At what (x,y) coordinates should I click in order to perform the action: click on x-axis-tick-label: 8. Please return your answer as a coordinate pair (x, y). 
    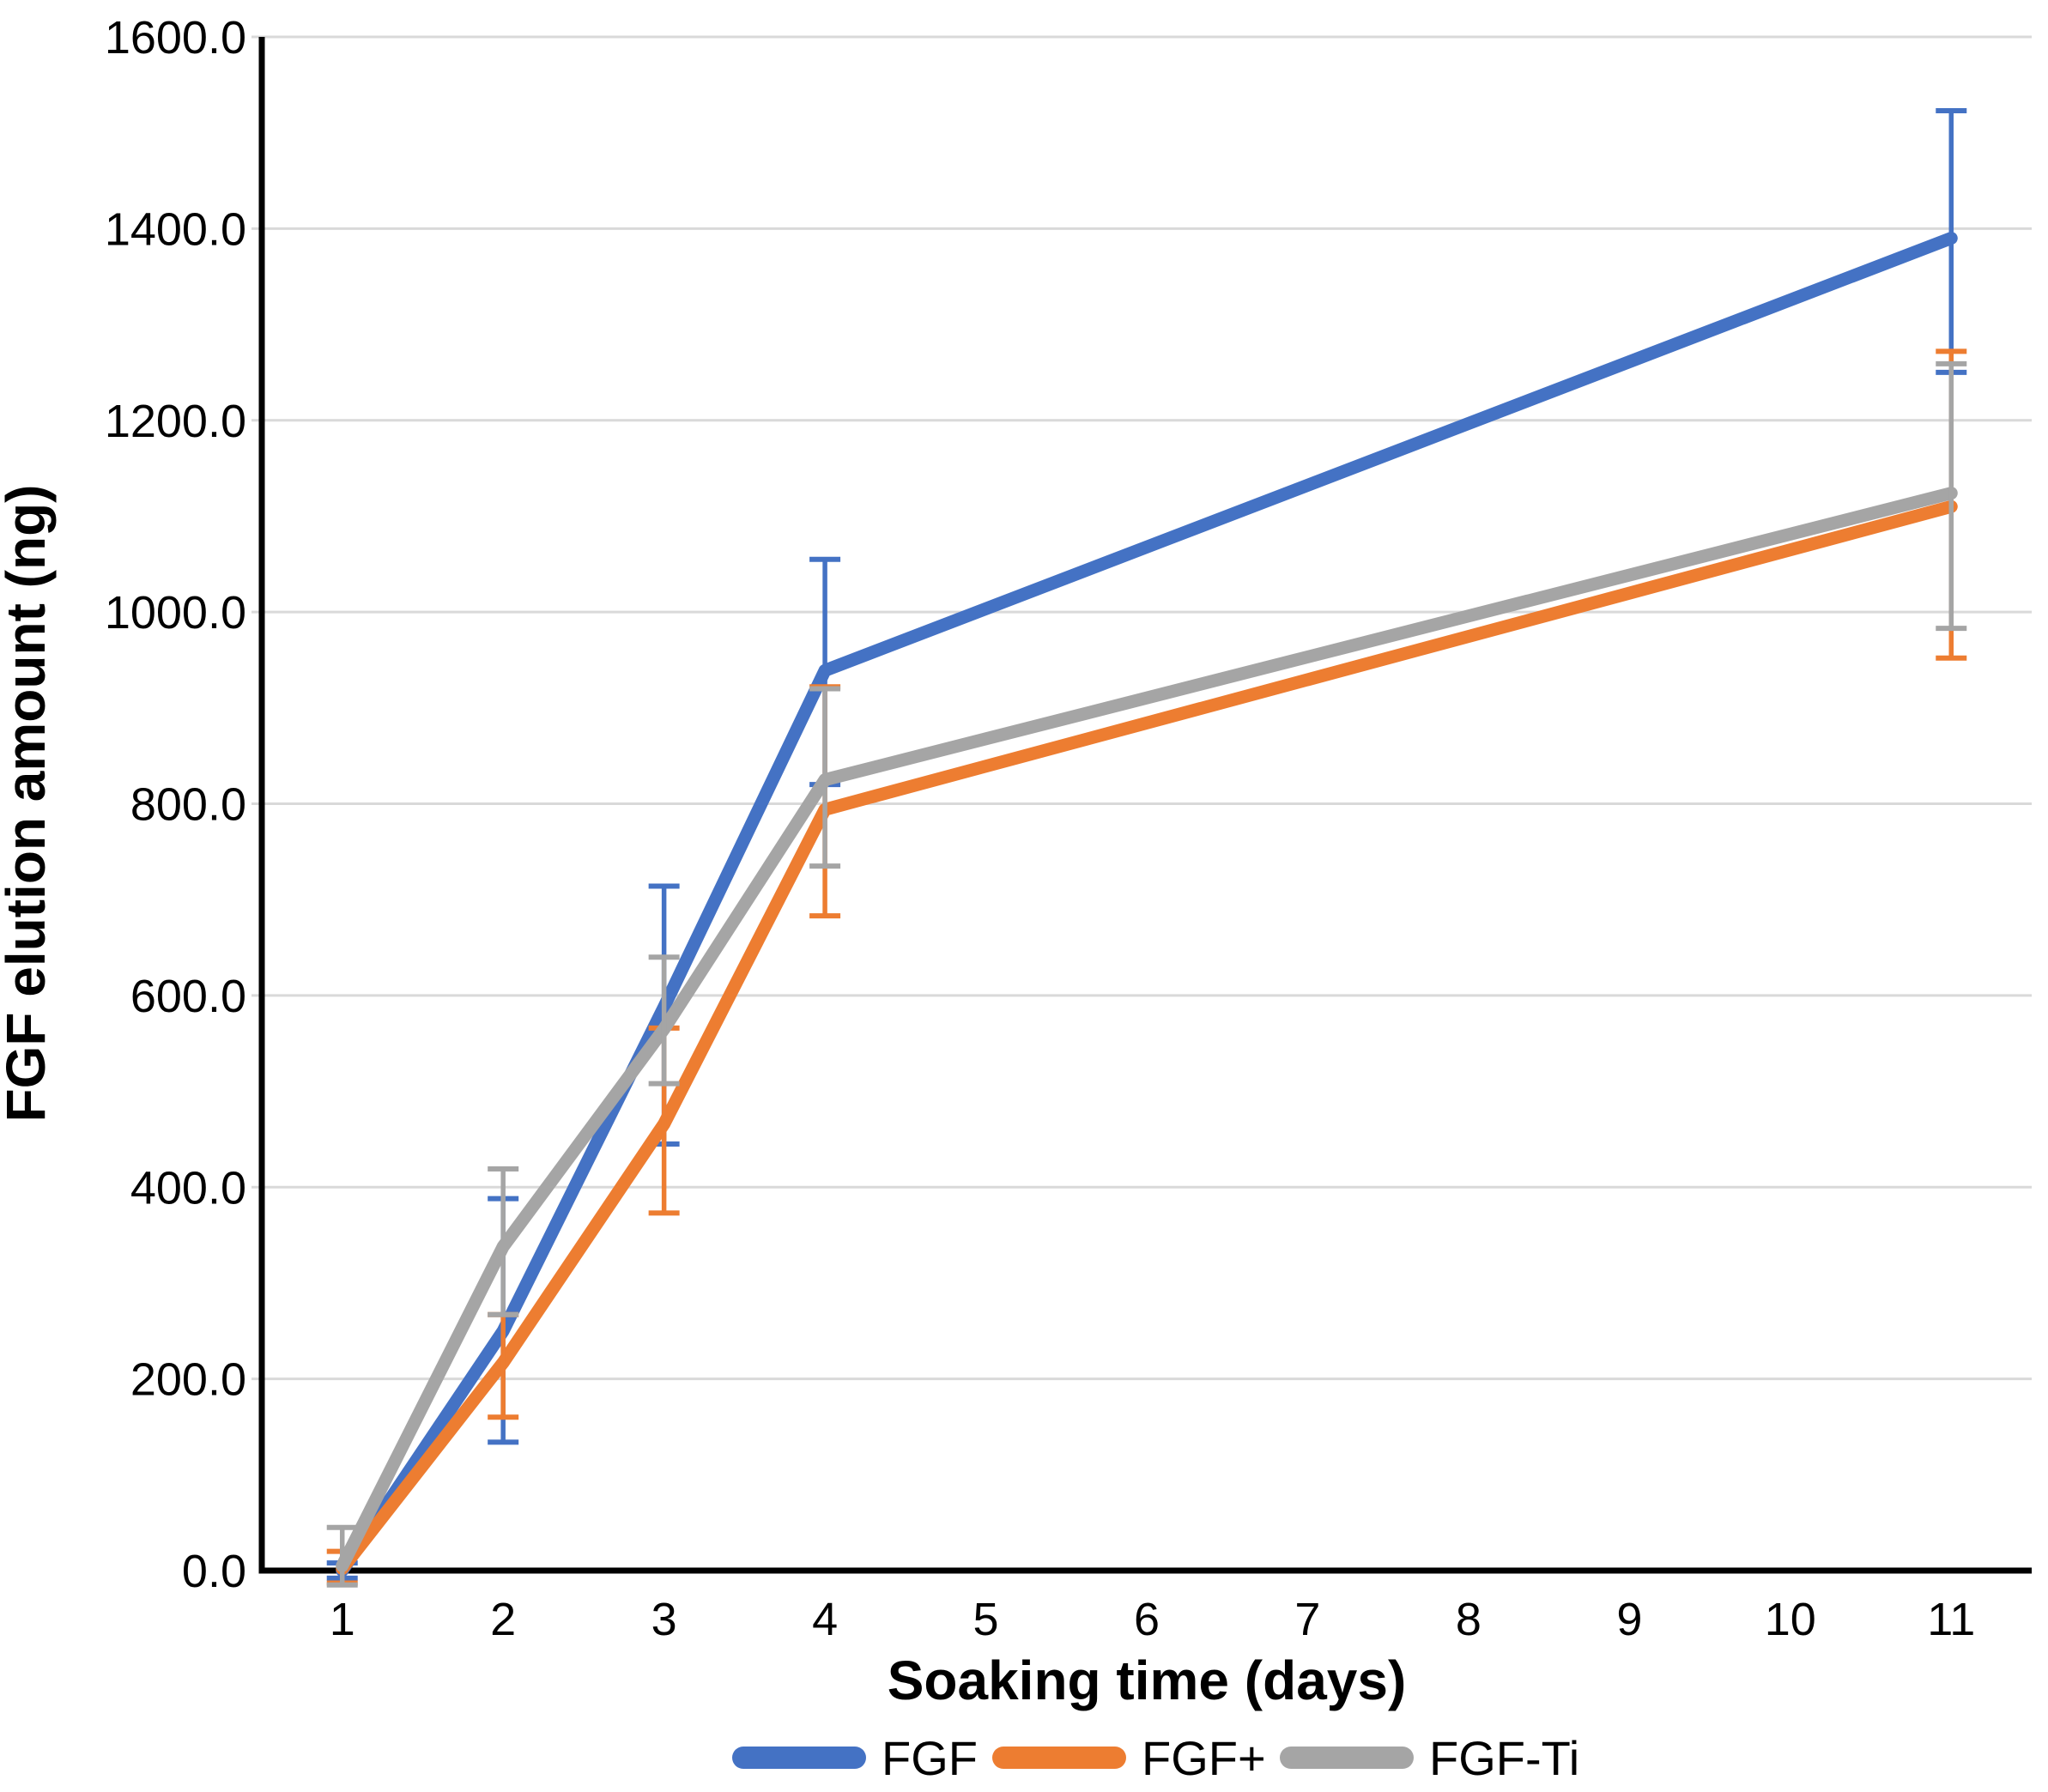
    Looking at the image, I should click on (1468, 1619).